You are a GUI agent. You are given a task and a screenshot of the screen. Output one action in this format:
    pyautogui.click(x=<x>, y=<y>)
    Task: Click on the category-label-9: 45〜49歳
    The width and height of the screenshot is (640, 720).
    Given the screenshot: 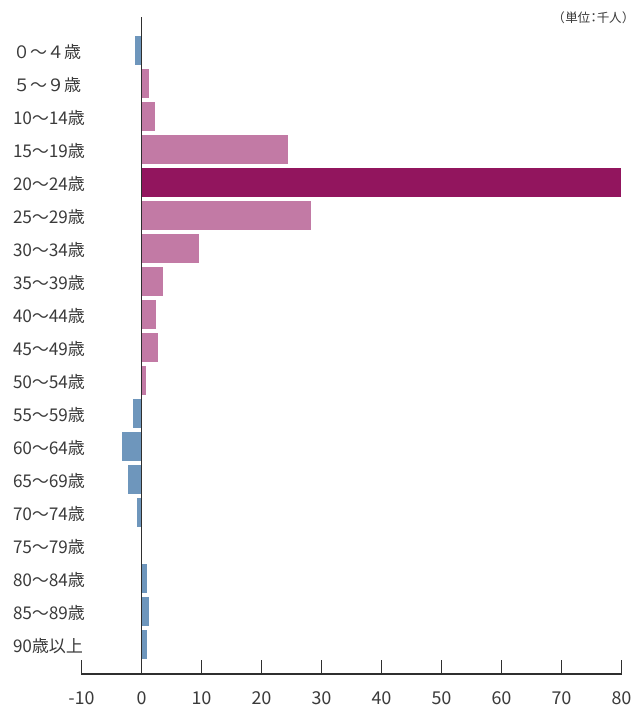 What is the action you would take?
    pyautogui.click(x=49, y=347)
    